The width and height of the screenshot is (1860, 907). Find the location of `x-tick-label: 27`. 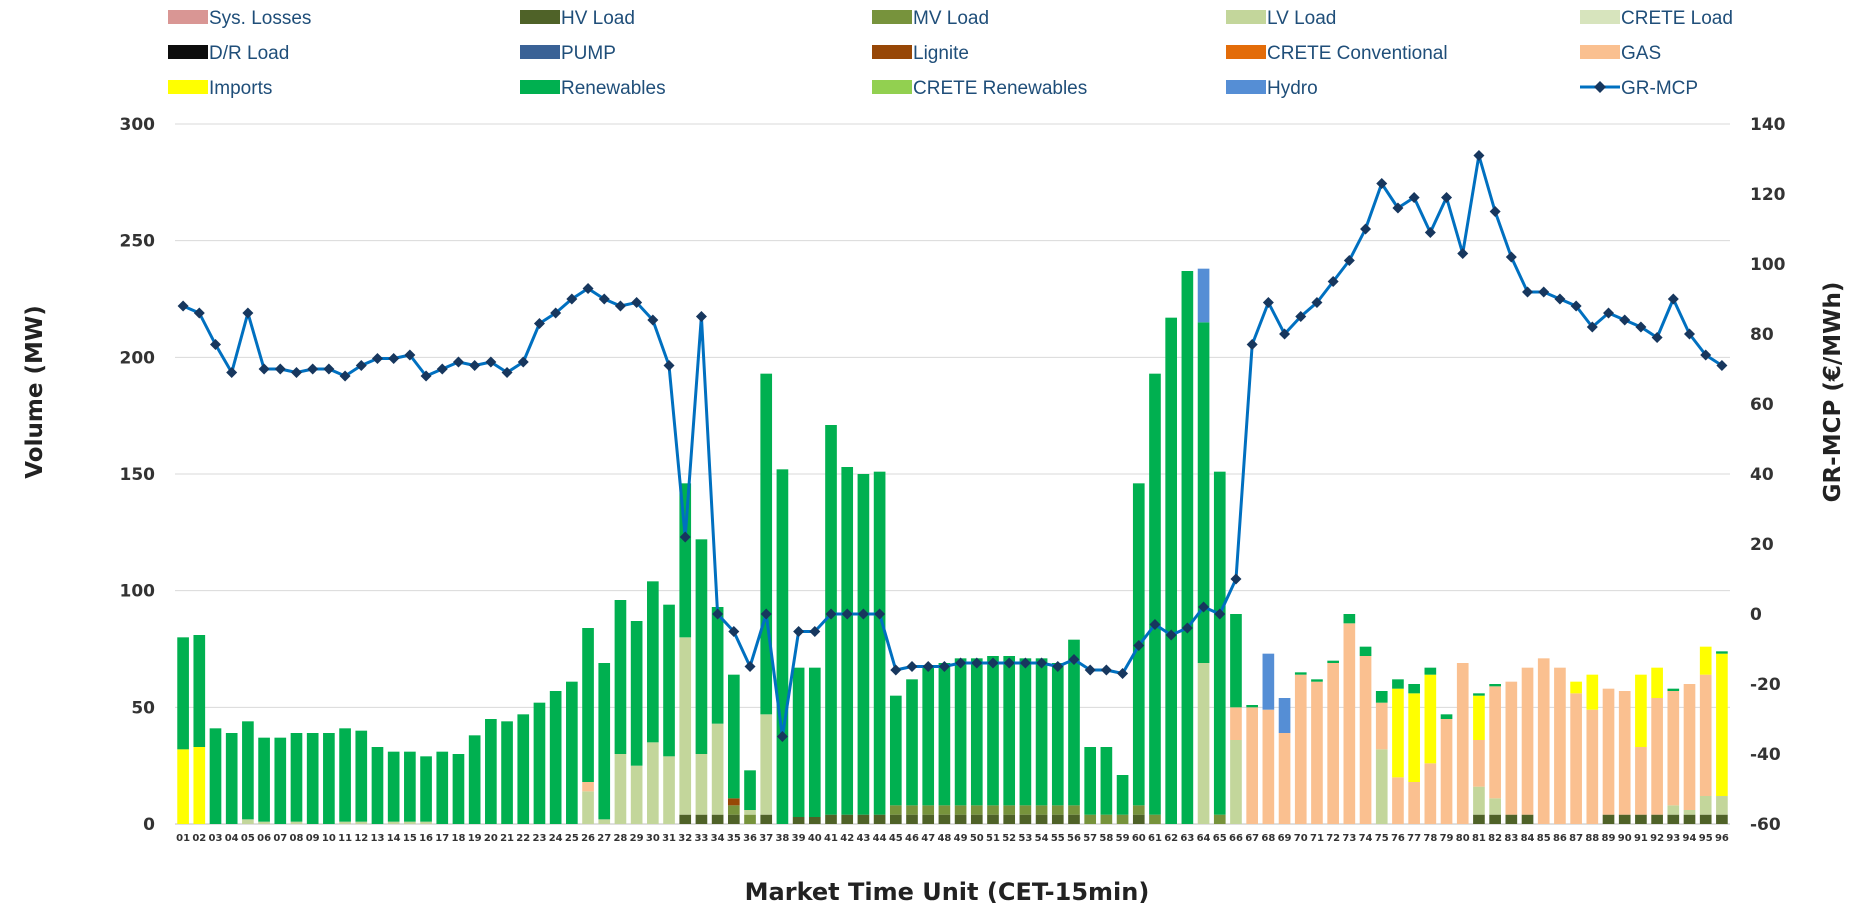

x-tick-label: 27 is located at coordinates (604, 838).